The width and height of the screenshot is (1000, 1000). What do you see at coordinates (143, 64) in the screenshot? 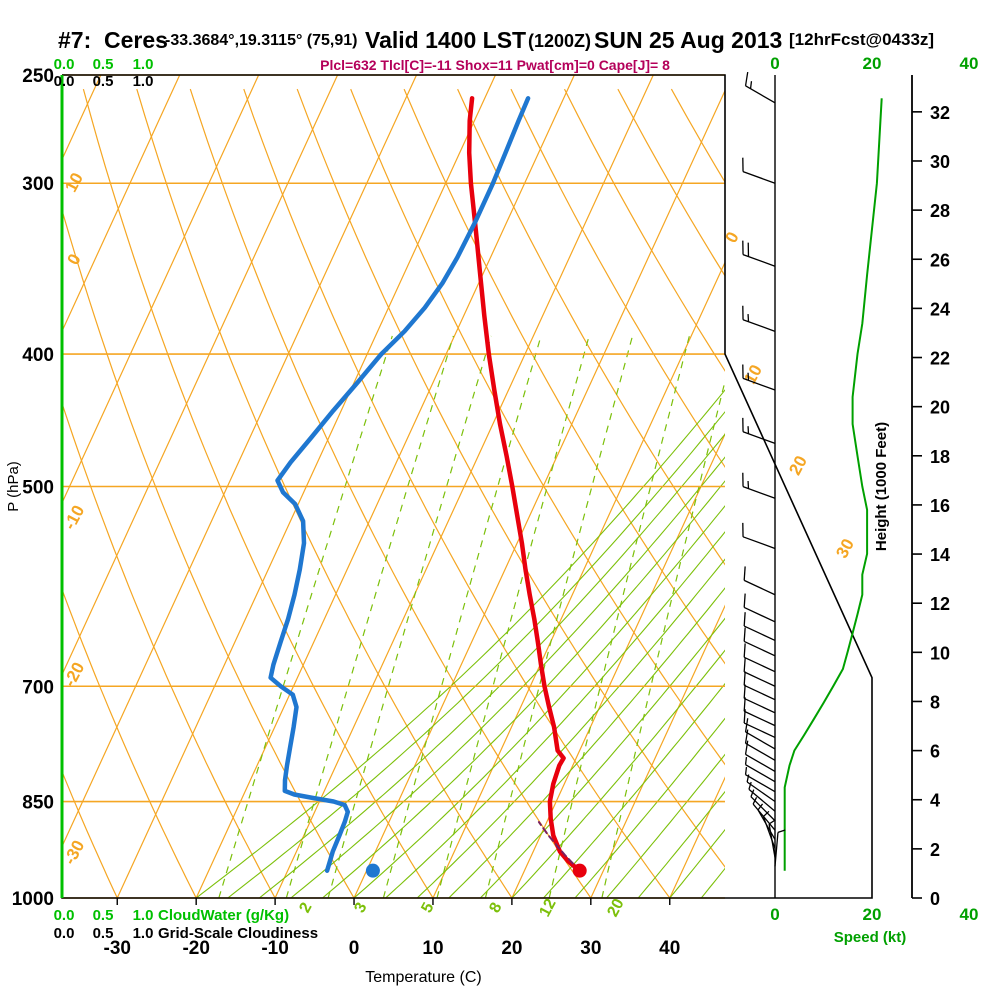
I see `cloudwater-tick-label-top: 1.0` at bounding box center [143, 64].